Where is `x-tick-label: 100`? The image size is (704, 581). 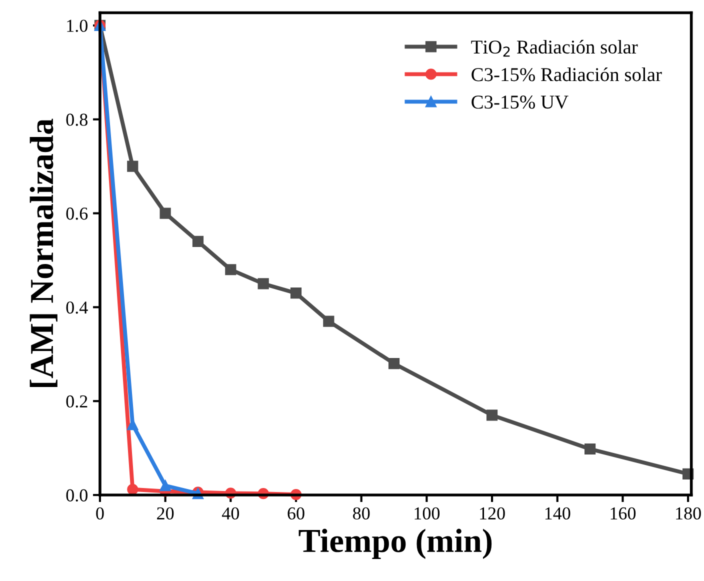
x-tick-label: 100 is located at coordinates (427, 513).